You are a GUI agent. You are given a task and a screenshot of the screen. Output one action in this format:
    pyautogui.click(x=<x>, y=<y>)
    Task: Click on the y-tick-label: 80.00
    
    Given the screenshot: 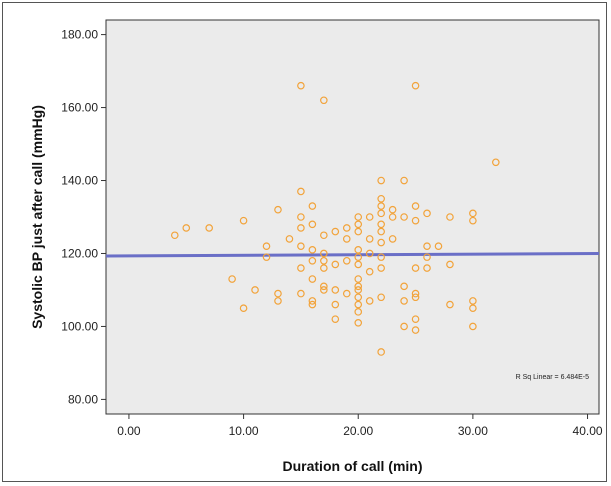 What is the action you would take?
    pyautogui.click(x=83, y=399)
    